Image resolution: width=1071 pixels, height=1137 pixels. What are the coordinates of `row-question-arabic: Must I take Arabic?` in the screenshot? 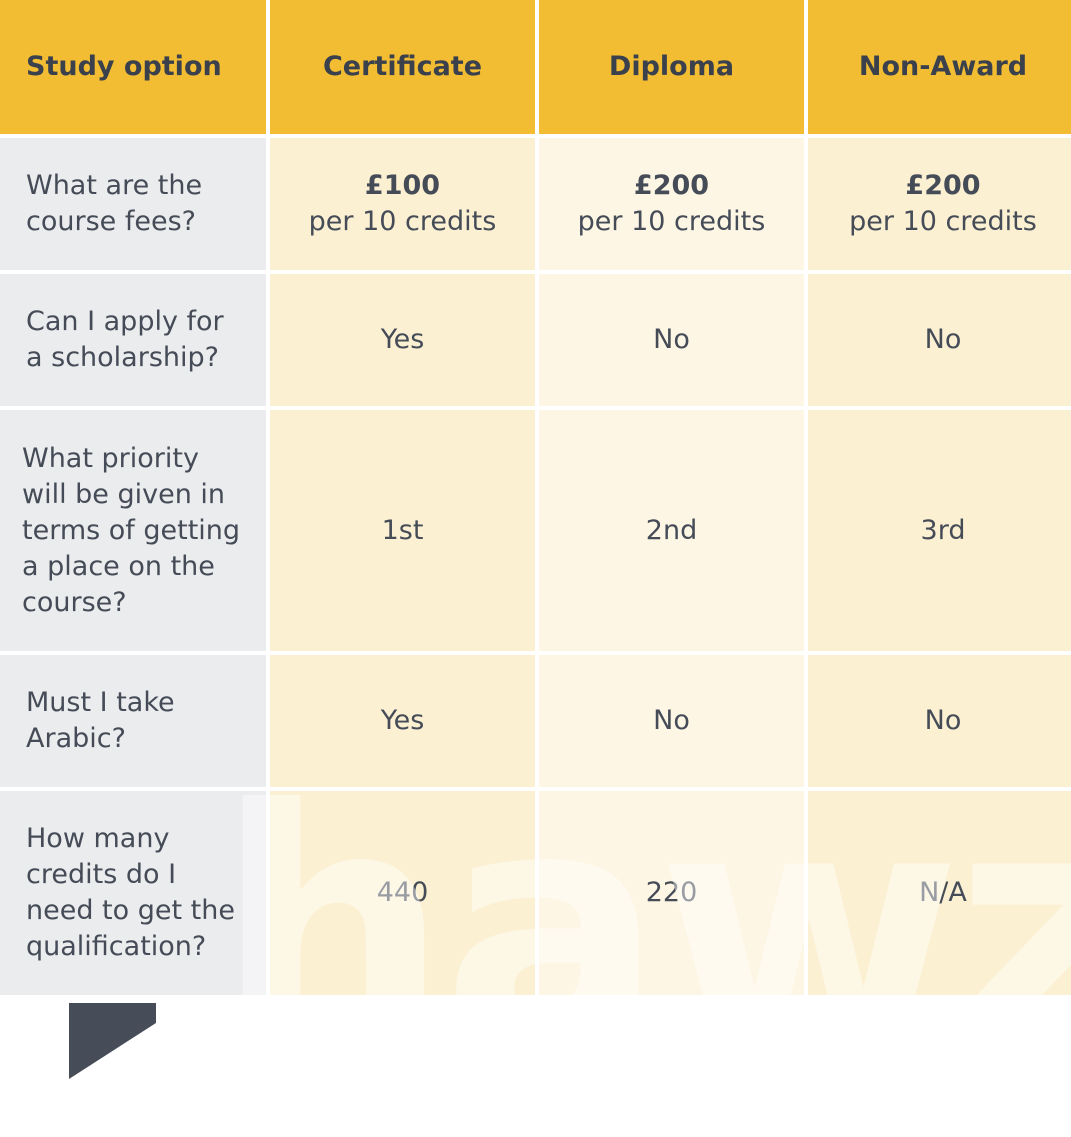 It's located at (133, 721).